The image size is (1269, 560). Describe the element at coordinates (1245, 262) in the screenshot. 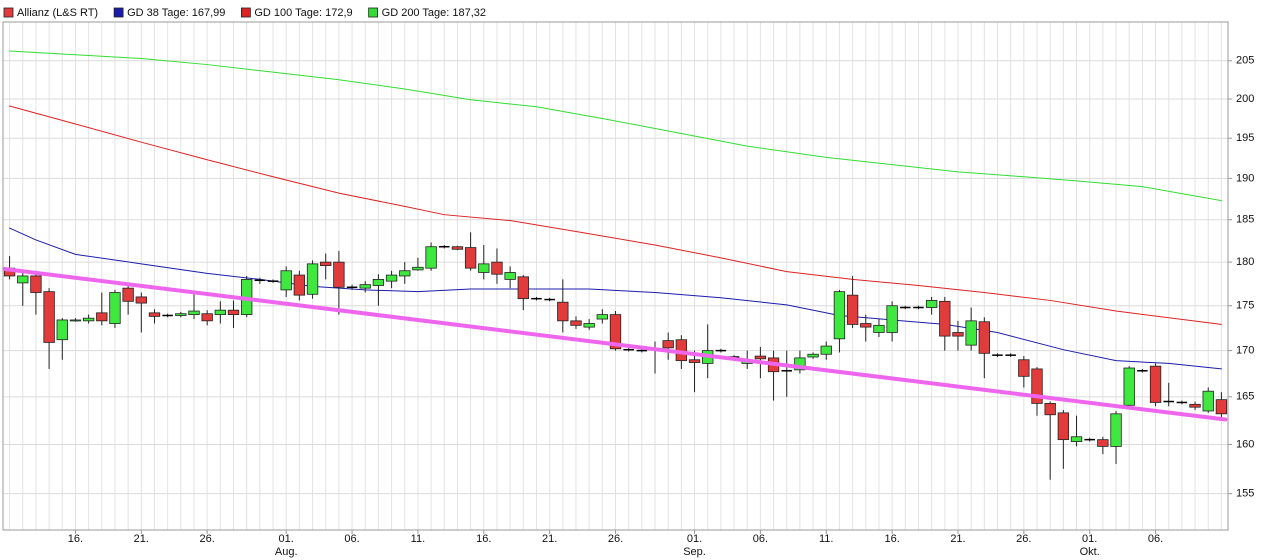

I see `y-tick-label: 180` at that location.